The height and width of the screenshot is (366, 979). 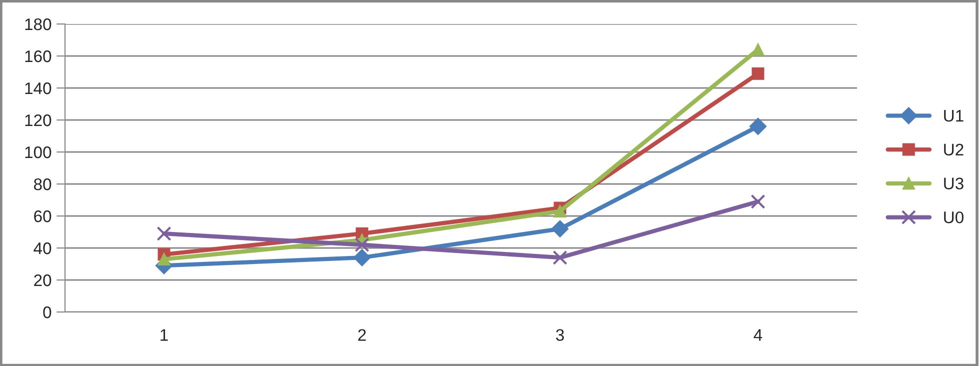 I want to click on y-tick-label: 120, so click(x=38, y=120).